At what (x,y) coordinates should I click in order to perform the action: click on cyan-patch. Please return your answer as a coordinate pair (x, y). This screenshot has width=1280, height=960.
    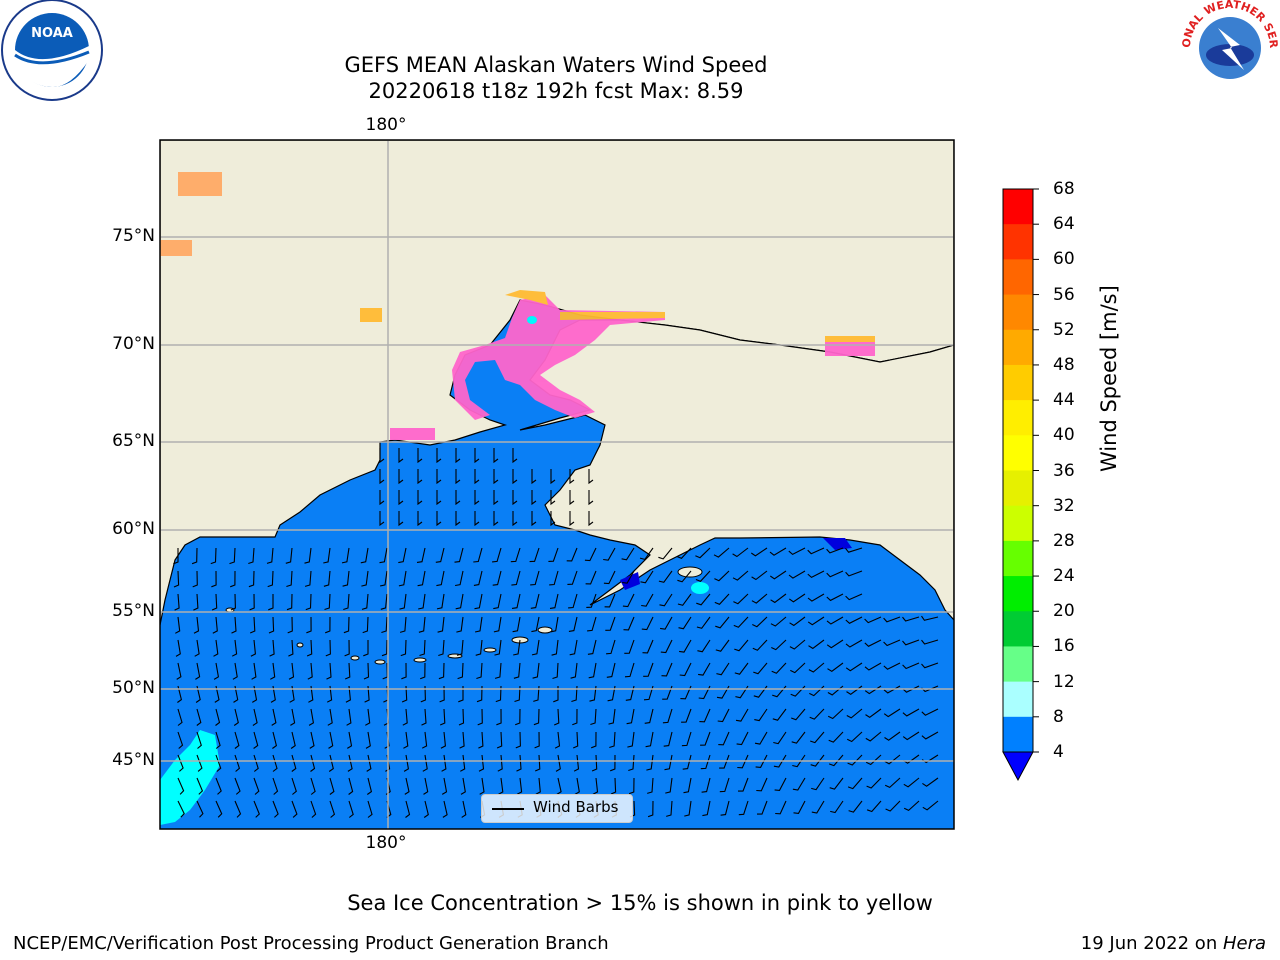
    Looking at the image, I should click on (190, 777).